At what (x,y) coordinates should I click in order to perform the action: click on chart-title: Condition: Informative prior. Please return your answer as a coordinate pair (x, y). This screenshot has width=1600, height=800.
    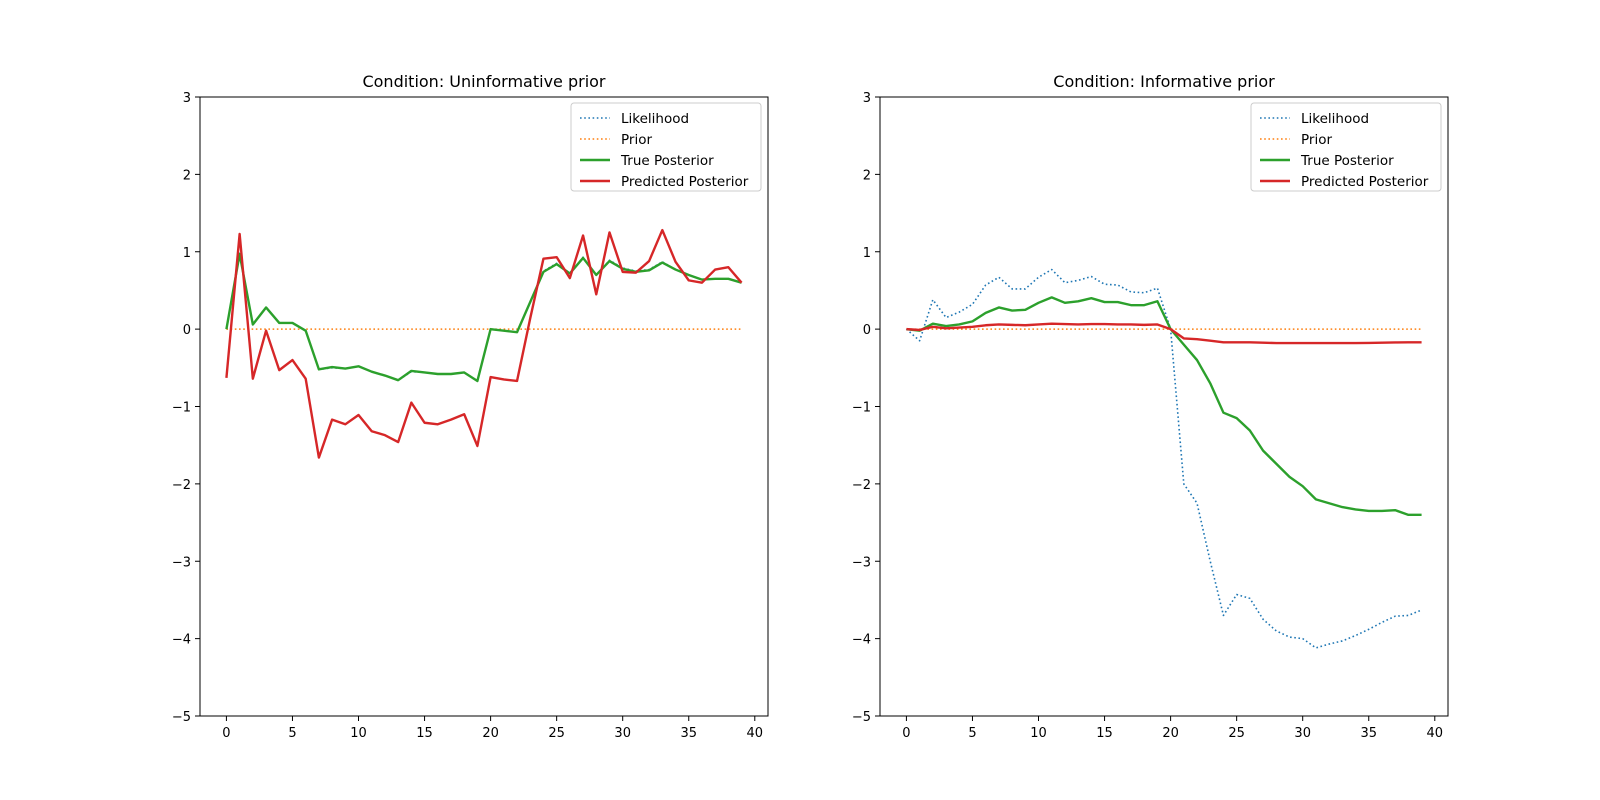
    Looking at the image, I should click on (1164, 81).